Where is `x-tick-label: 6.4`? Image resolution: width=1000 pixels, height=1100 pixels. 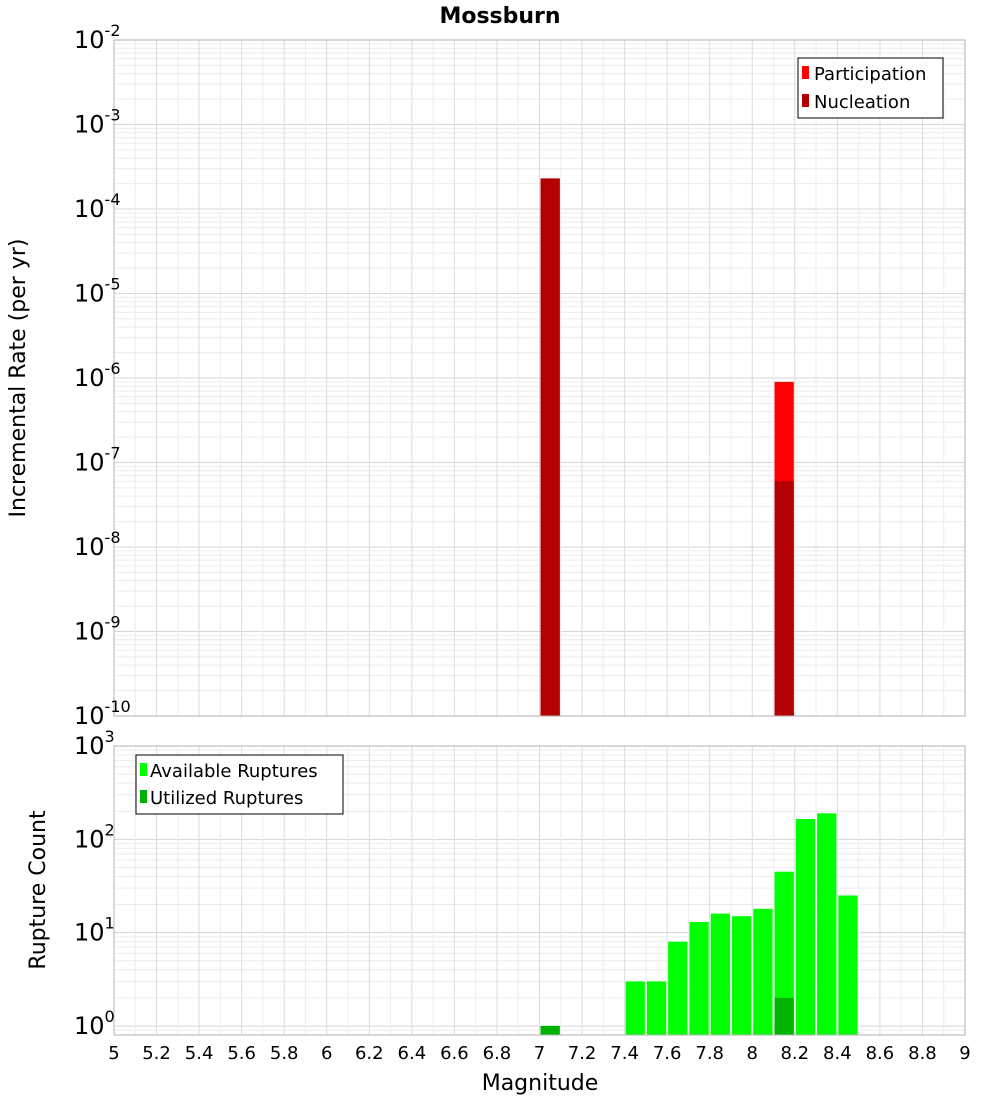 x-tick-label: 6.4 is located at coordinates (412, 1053).